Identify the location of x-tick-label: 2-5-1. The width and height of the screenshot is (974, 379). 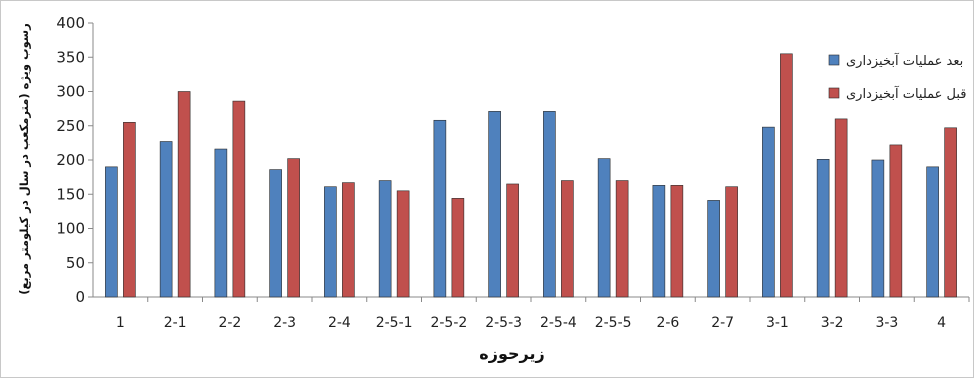
(394, 323).